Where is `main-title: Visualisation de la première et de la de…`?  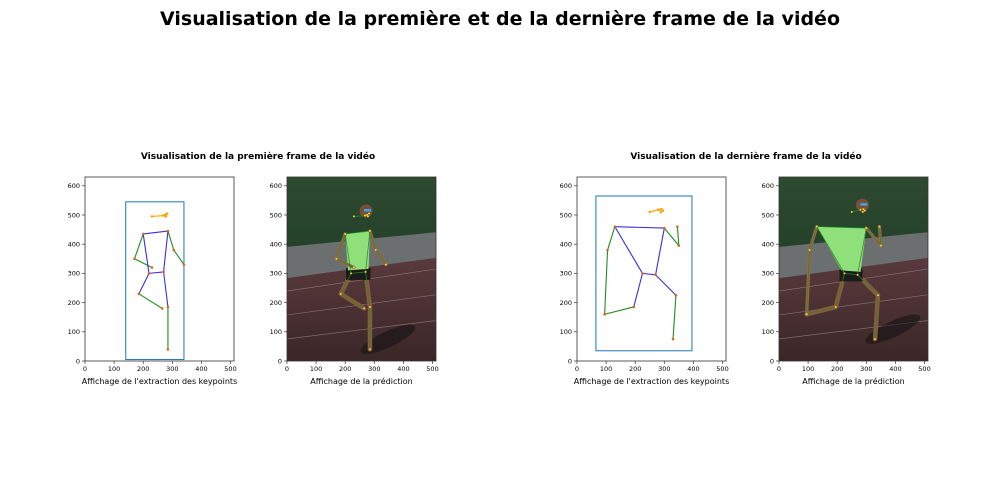
main-title: Visualisation de la première et de la de… is located at coordinates (500, 19).